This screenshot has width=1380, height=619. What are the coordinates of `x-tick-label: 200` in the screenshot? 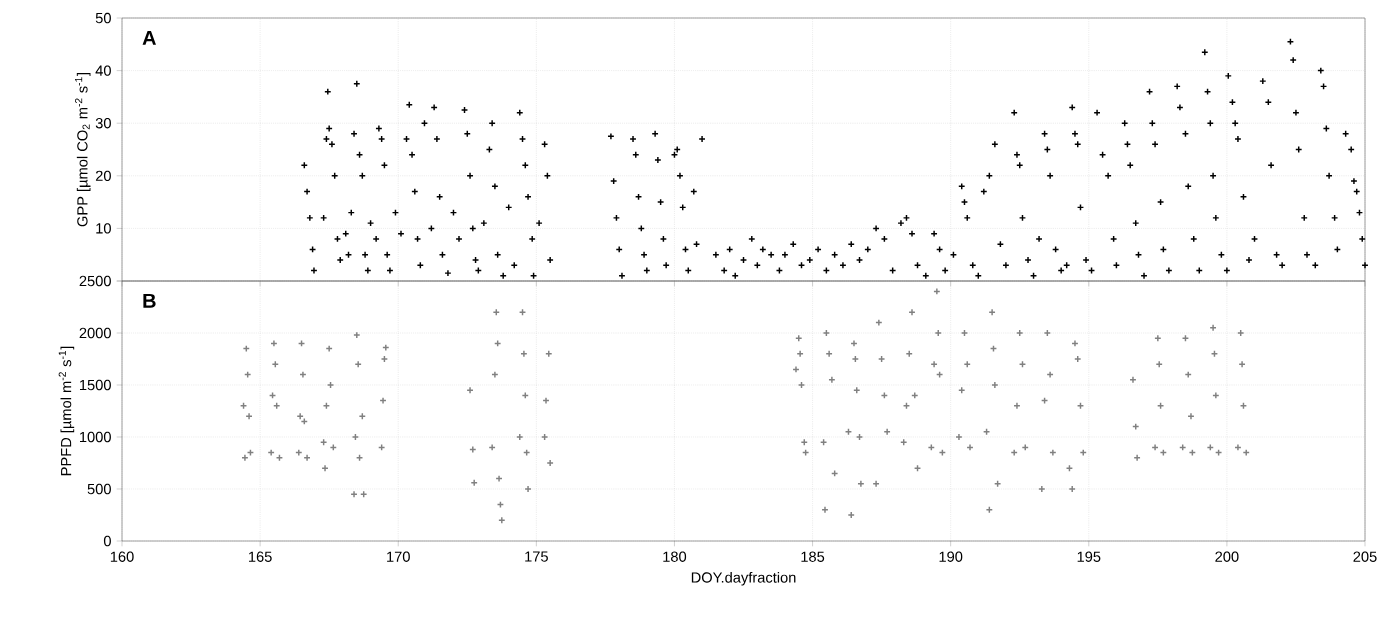 It's located at (1227, 556).